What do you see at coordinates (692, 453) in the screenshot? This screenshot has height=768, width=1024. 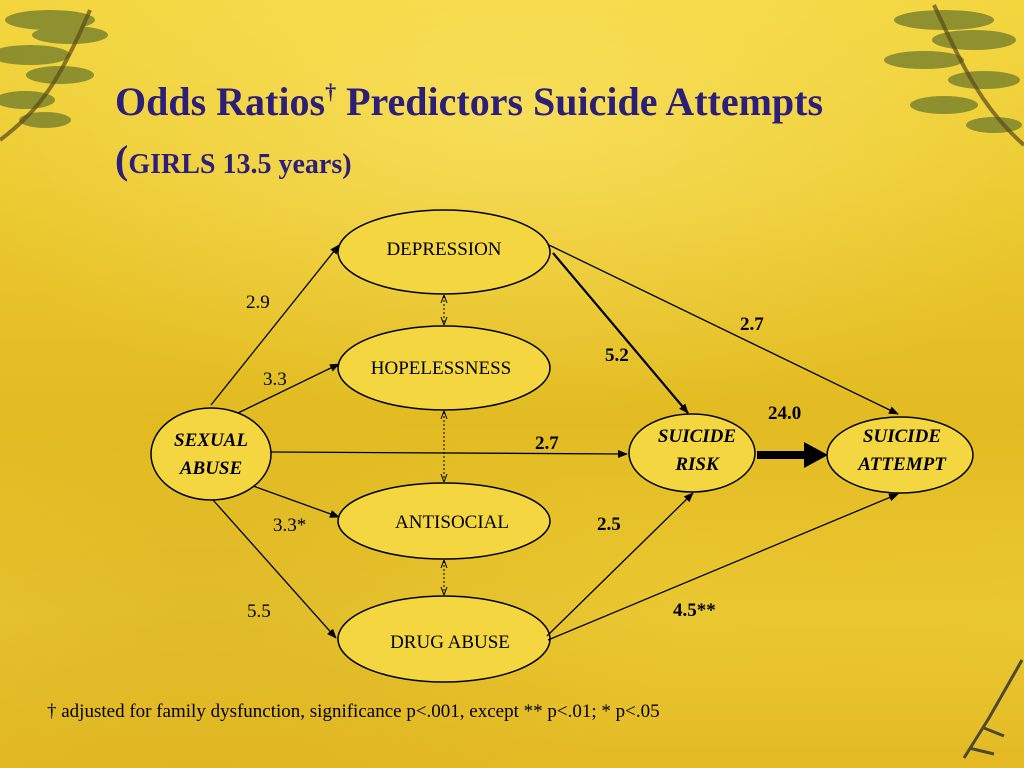 I see `suicide-risk-node` at bounding box center [692, 453].